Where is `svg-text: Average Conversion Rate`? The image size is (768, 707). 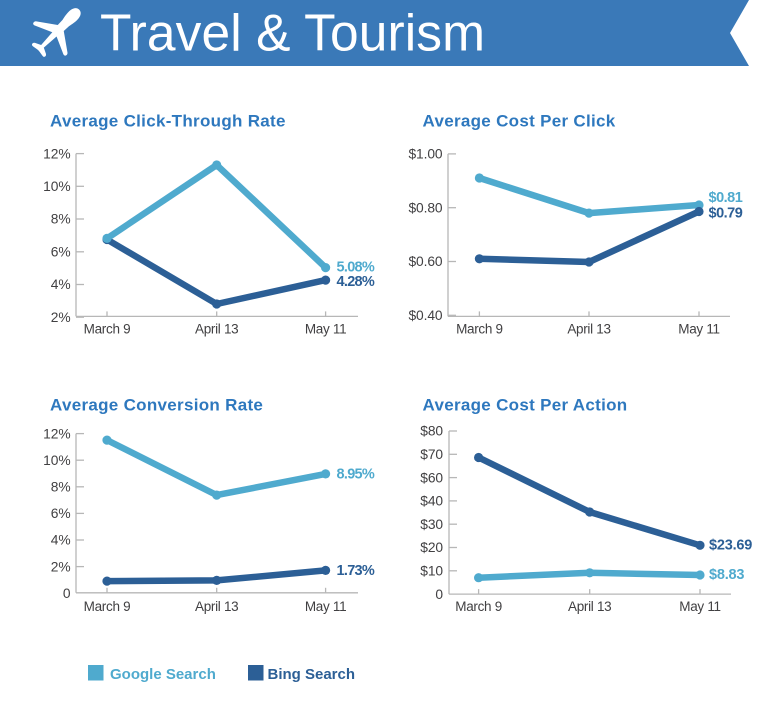 svg-text: Average Conversion Rate is located at coordinates (156, 405).